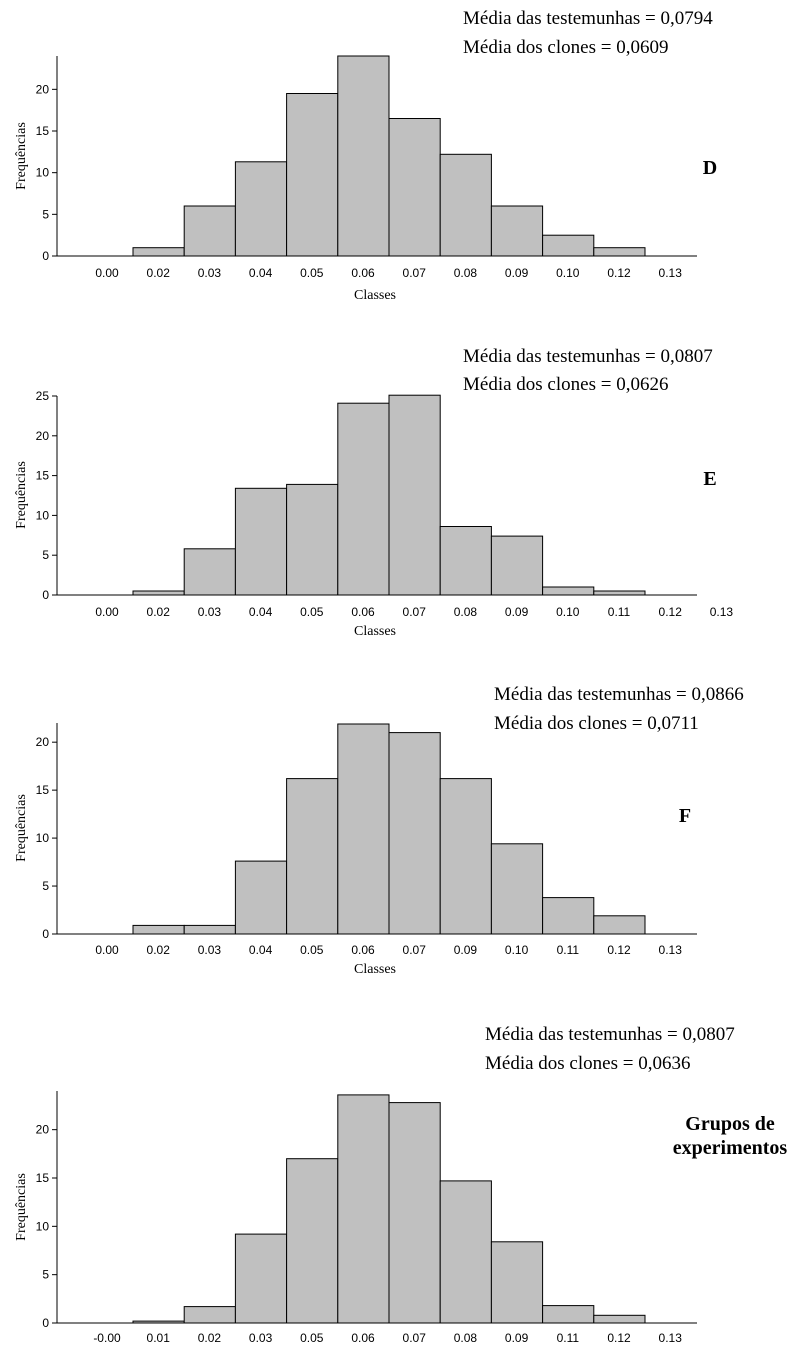  Describe the element at coordinates (210, 273) in the screenshot. I see `x-tick-label: 0.03` at that location.